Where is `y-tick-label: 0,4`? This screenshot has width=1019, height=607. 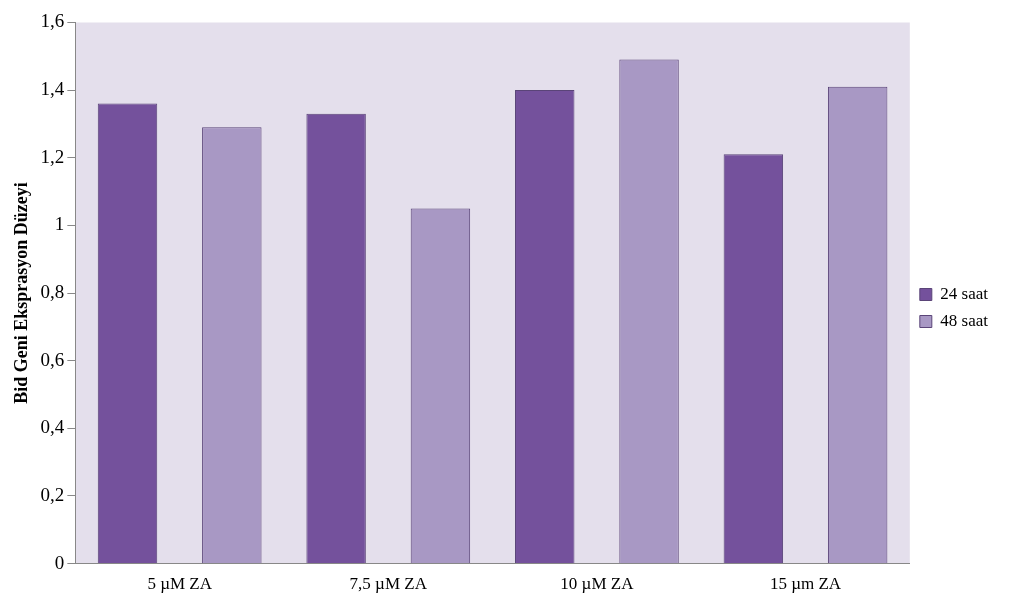 y-tick-label: 0,4 is located at coordinates (52, 427).